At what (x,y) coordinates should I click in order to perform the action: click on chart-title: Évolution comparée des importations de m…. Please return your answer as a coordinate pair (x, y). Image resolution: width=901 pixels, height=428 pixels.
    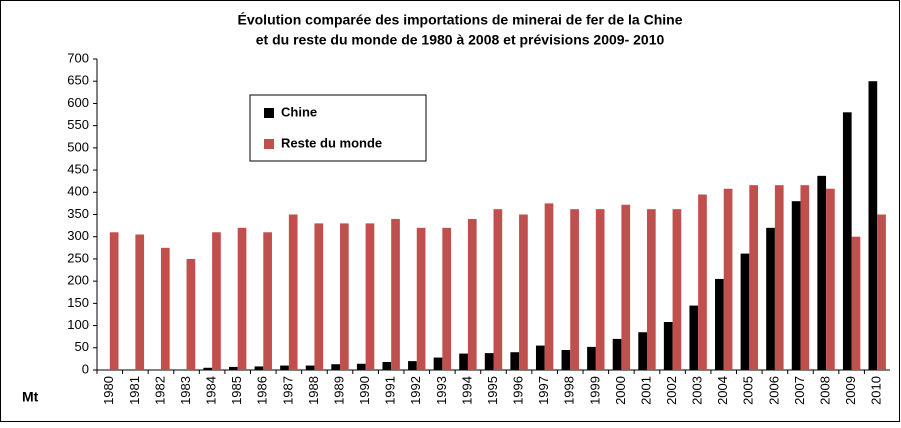
    Looking at the image, I should click on (460, 20).